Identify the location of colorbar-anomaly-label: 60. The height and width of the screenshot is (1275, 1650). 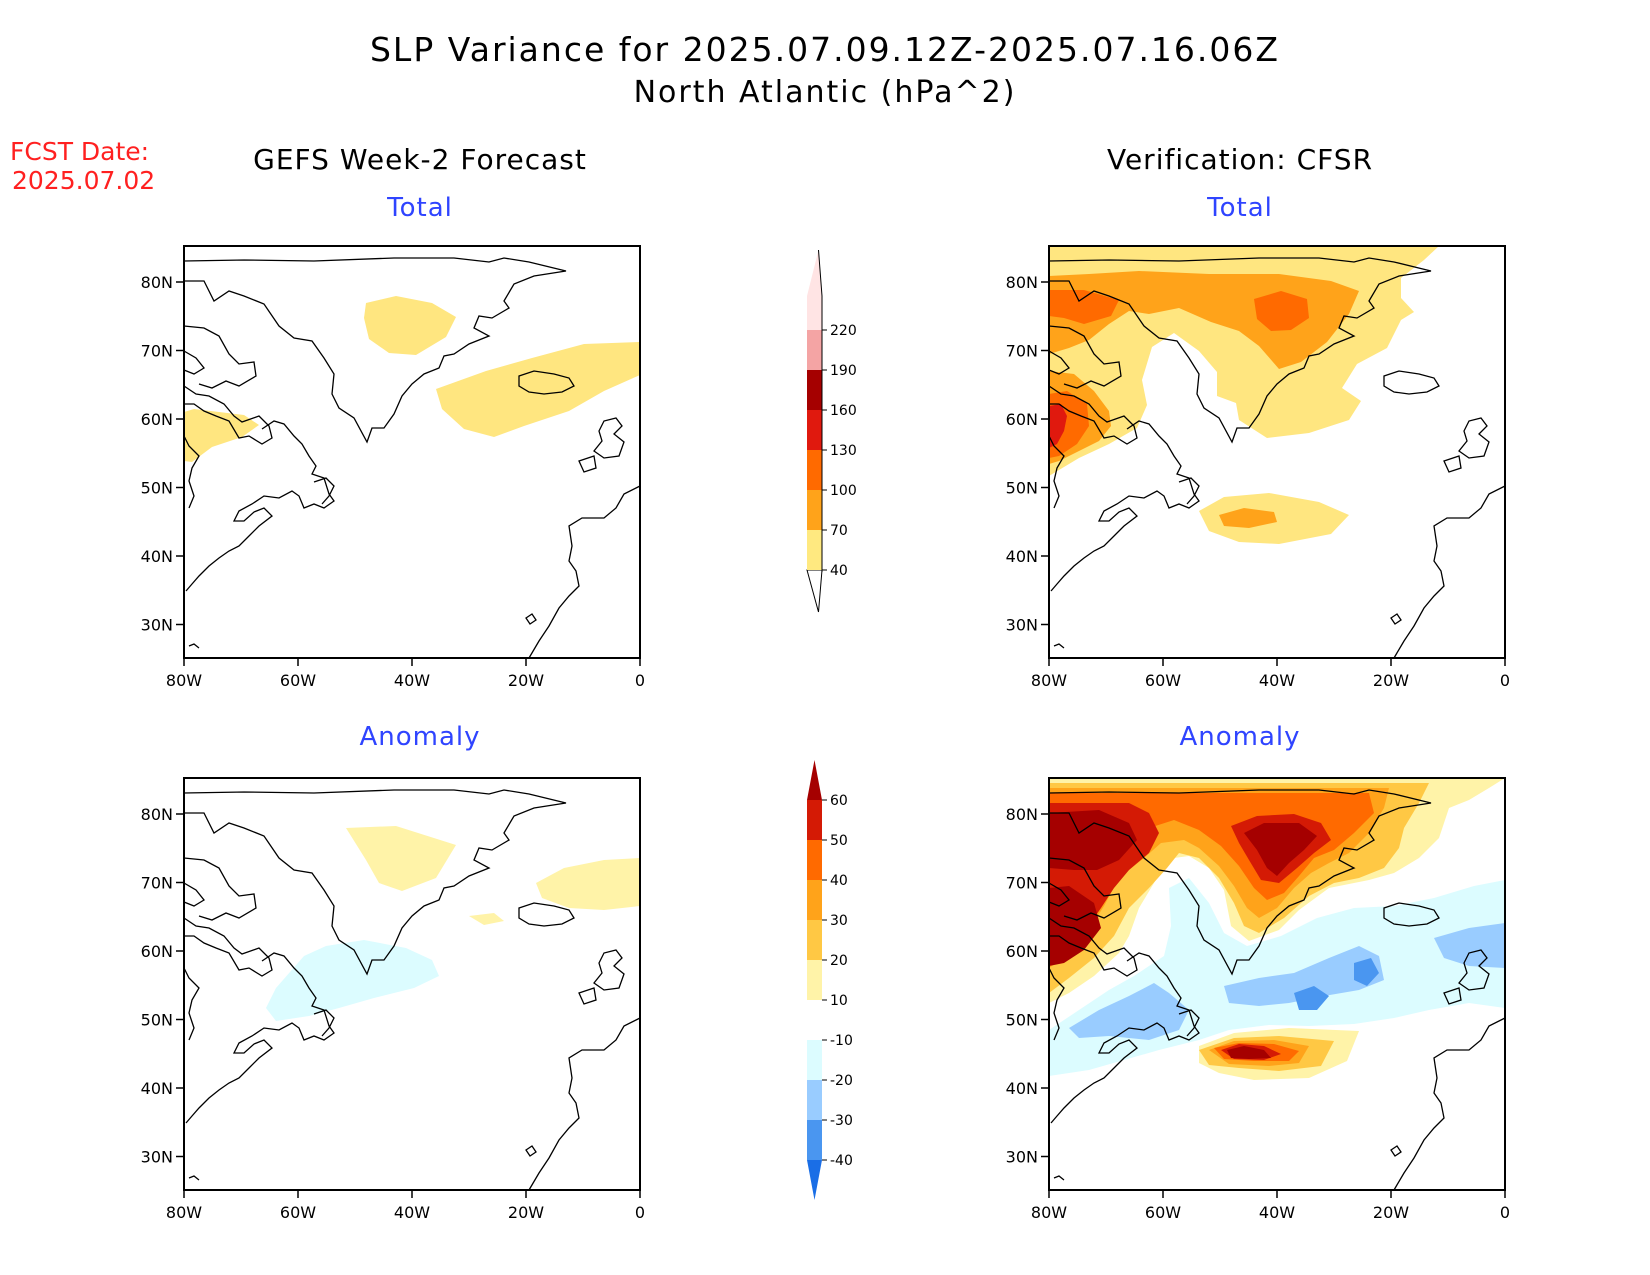
(839, 801).